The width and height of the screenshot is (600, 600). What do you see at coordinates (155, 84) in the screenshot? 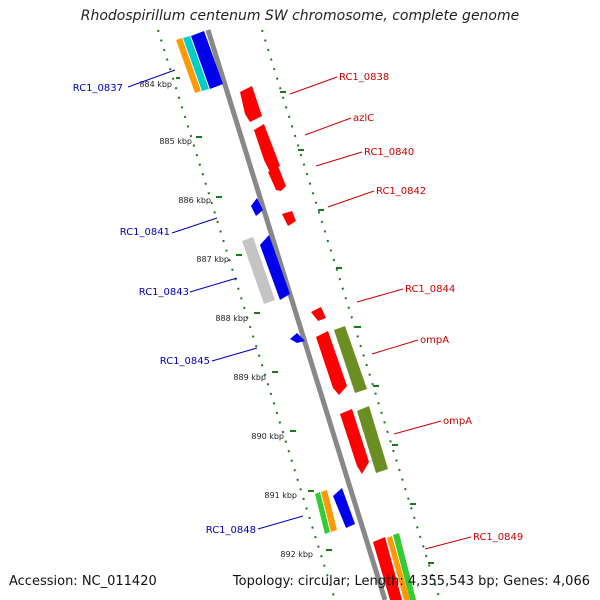
I see `tick-label: 884 kbp` at bounding box center [155, 84].